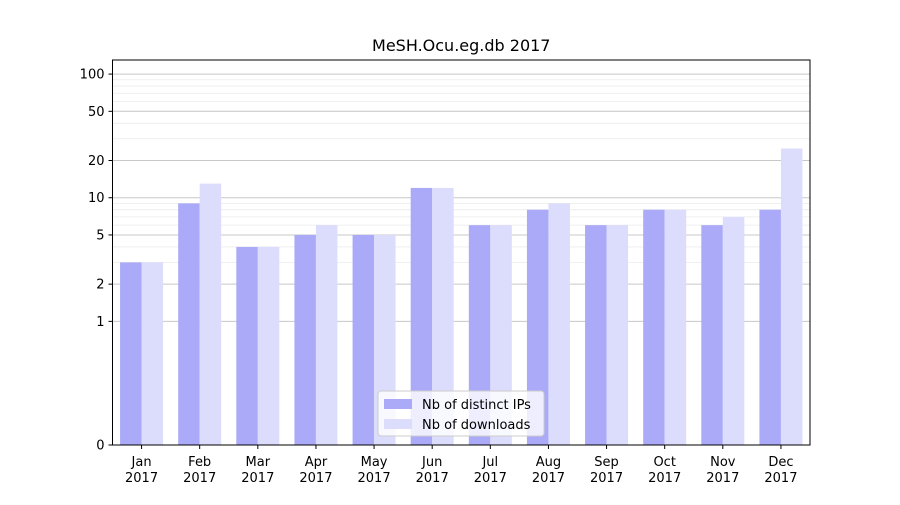  I want to click on bar-downloads-jan, so click(152, 353).